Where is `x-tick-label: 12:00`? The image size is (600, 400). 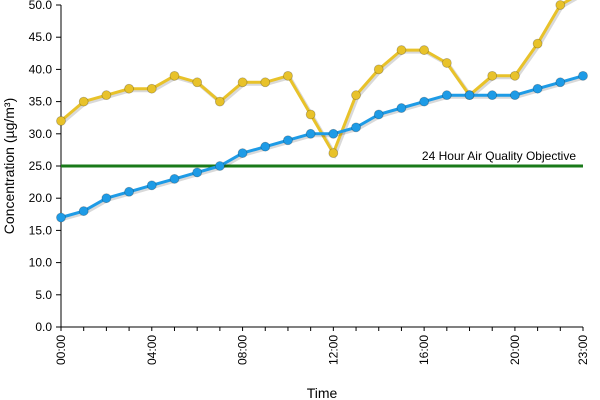
x-tick-label: 12:00 is located at coordinates (333, 350).